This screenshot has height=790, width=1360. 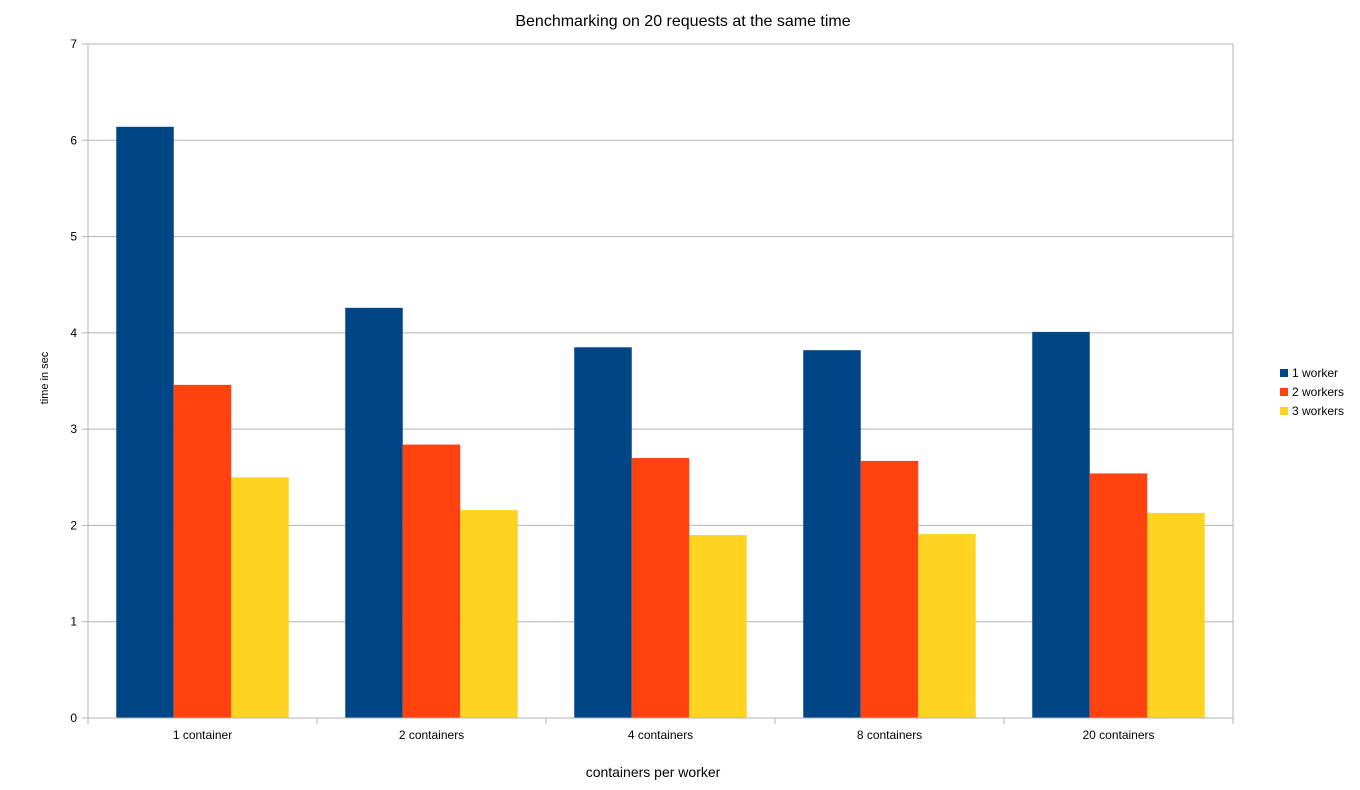 I want to click on y-tick-label: 0, so click(x=73, y=718).